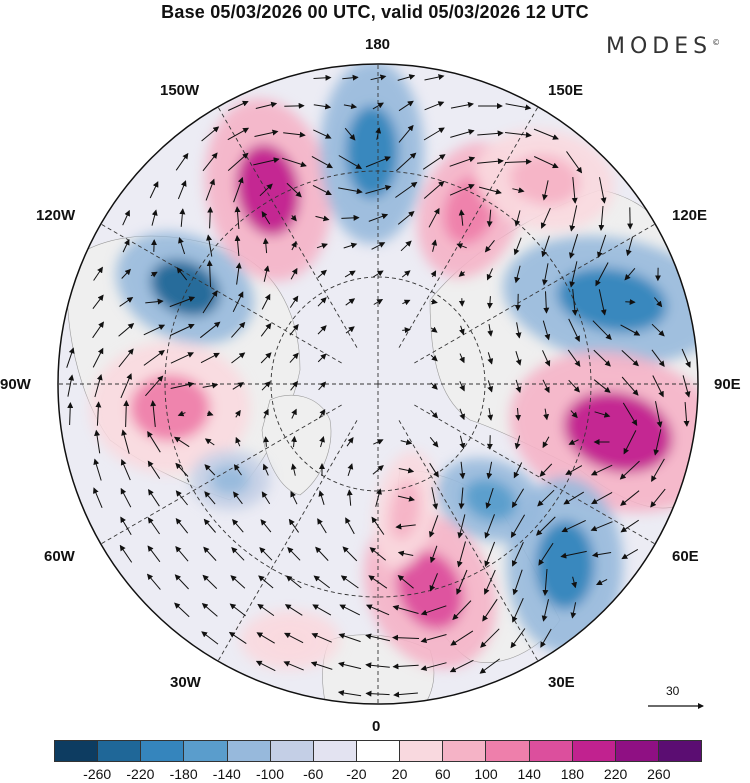 This screenshot has height=783, width=750. What do you see at coordinates (566, 90) in the screenshot?
I see `lon-label-150e: 150E` at bounding box center [566, 90].